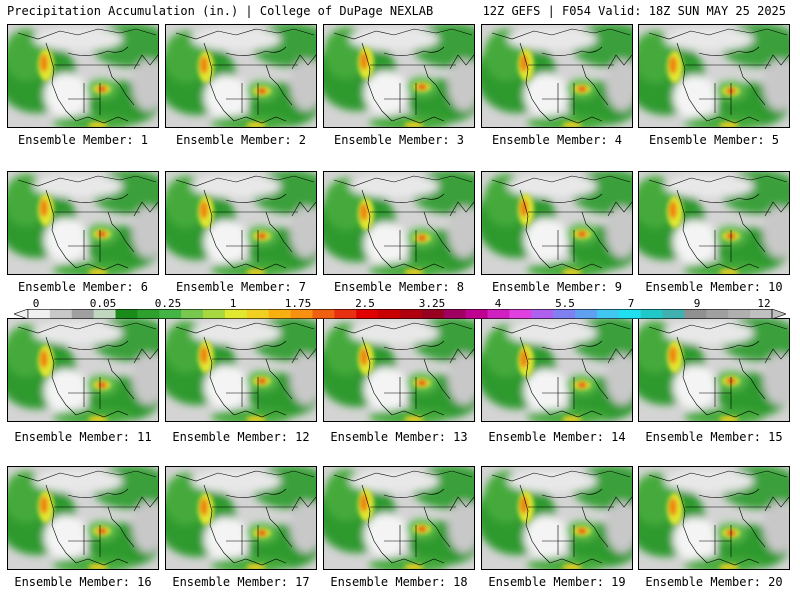 The image size is (800, 600). What do you see at coordinates (764, 303) in the screenshot?
I see `colorbar-tick-label: 12` at bounding box center [764, 303].